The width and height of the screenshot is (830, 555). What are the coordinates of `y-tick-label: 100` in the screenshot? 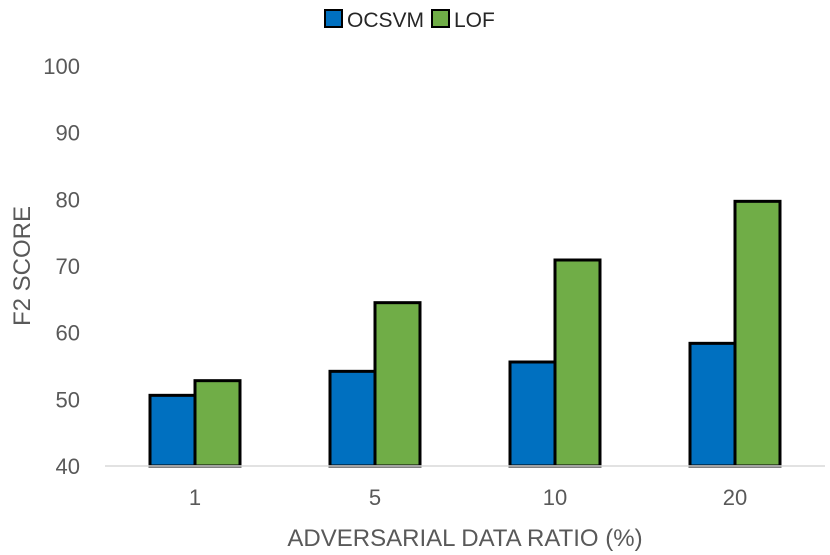 It's located at (61, 66).